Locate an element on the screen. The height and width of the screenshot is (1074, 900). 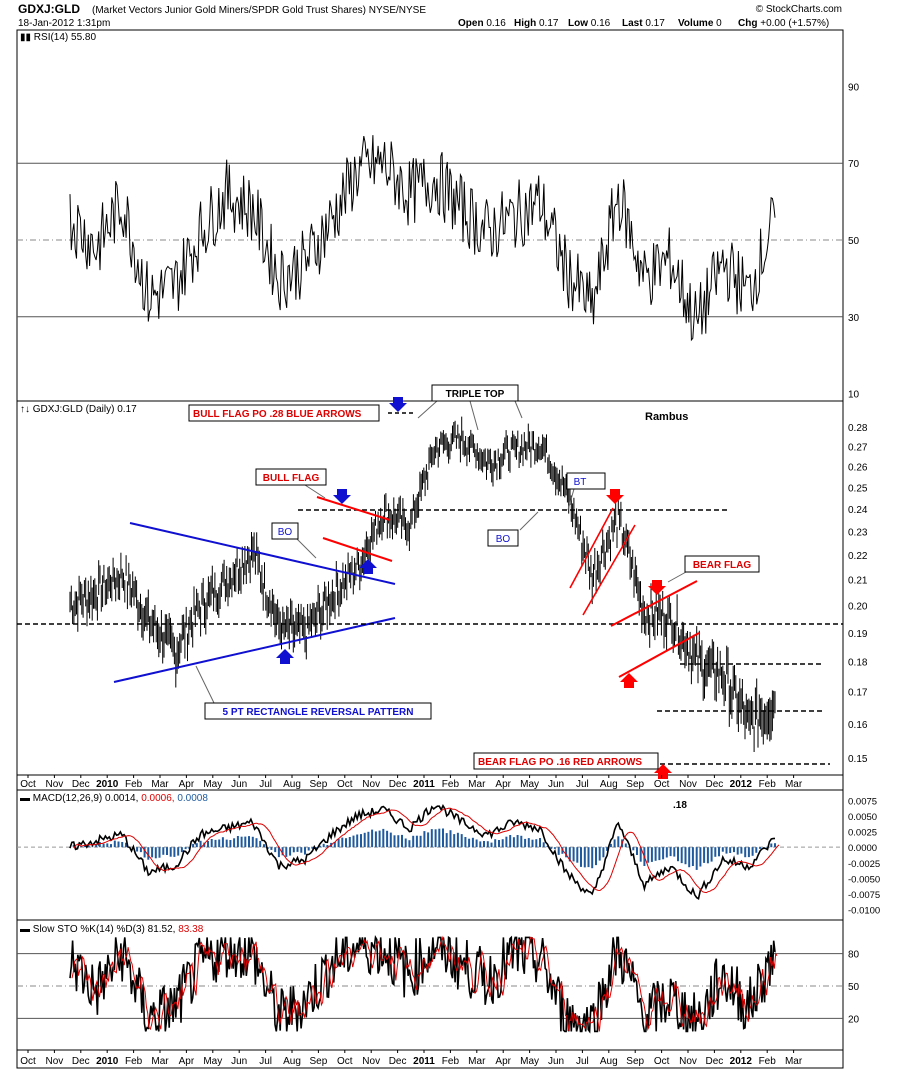
rsi-tick-label: 50 is located at coordinates (854, 241).